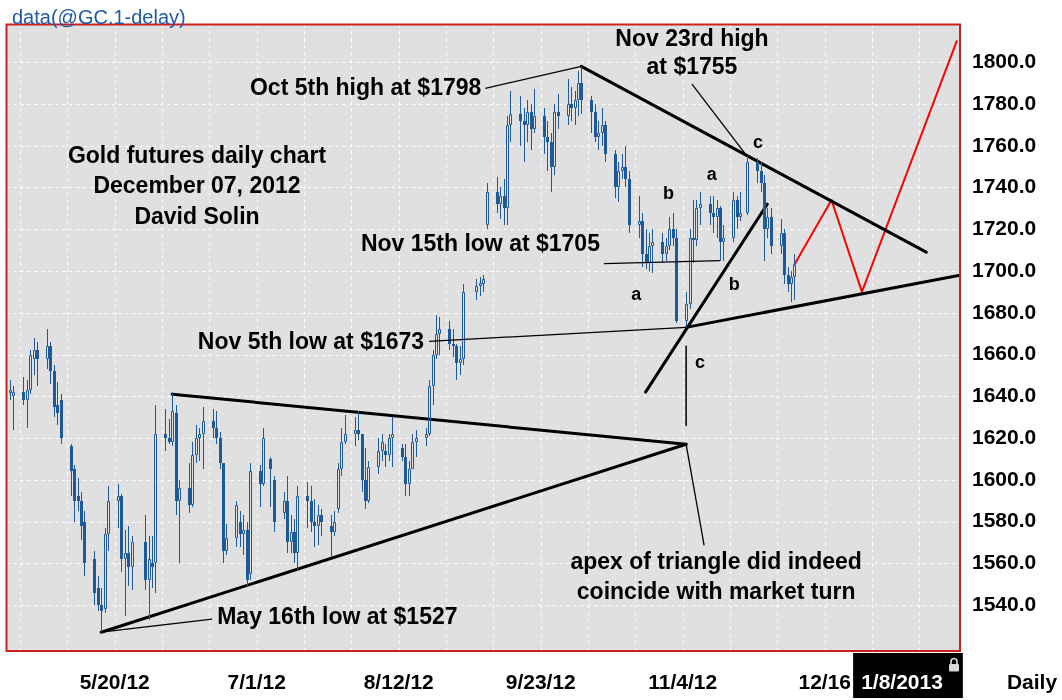  Describe the element at coordinates (1004, 436) in the screenshot. I see `y-tick-label: 1620.0` at that location.